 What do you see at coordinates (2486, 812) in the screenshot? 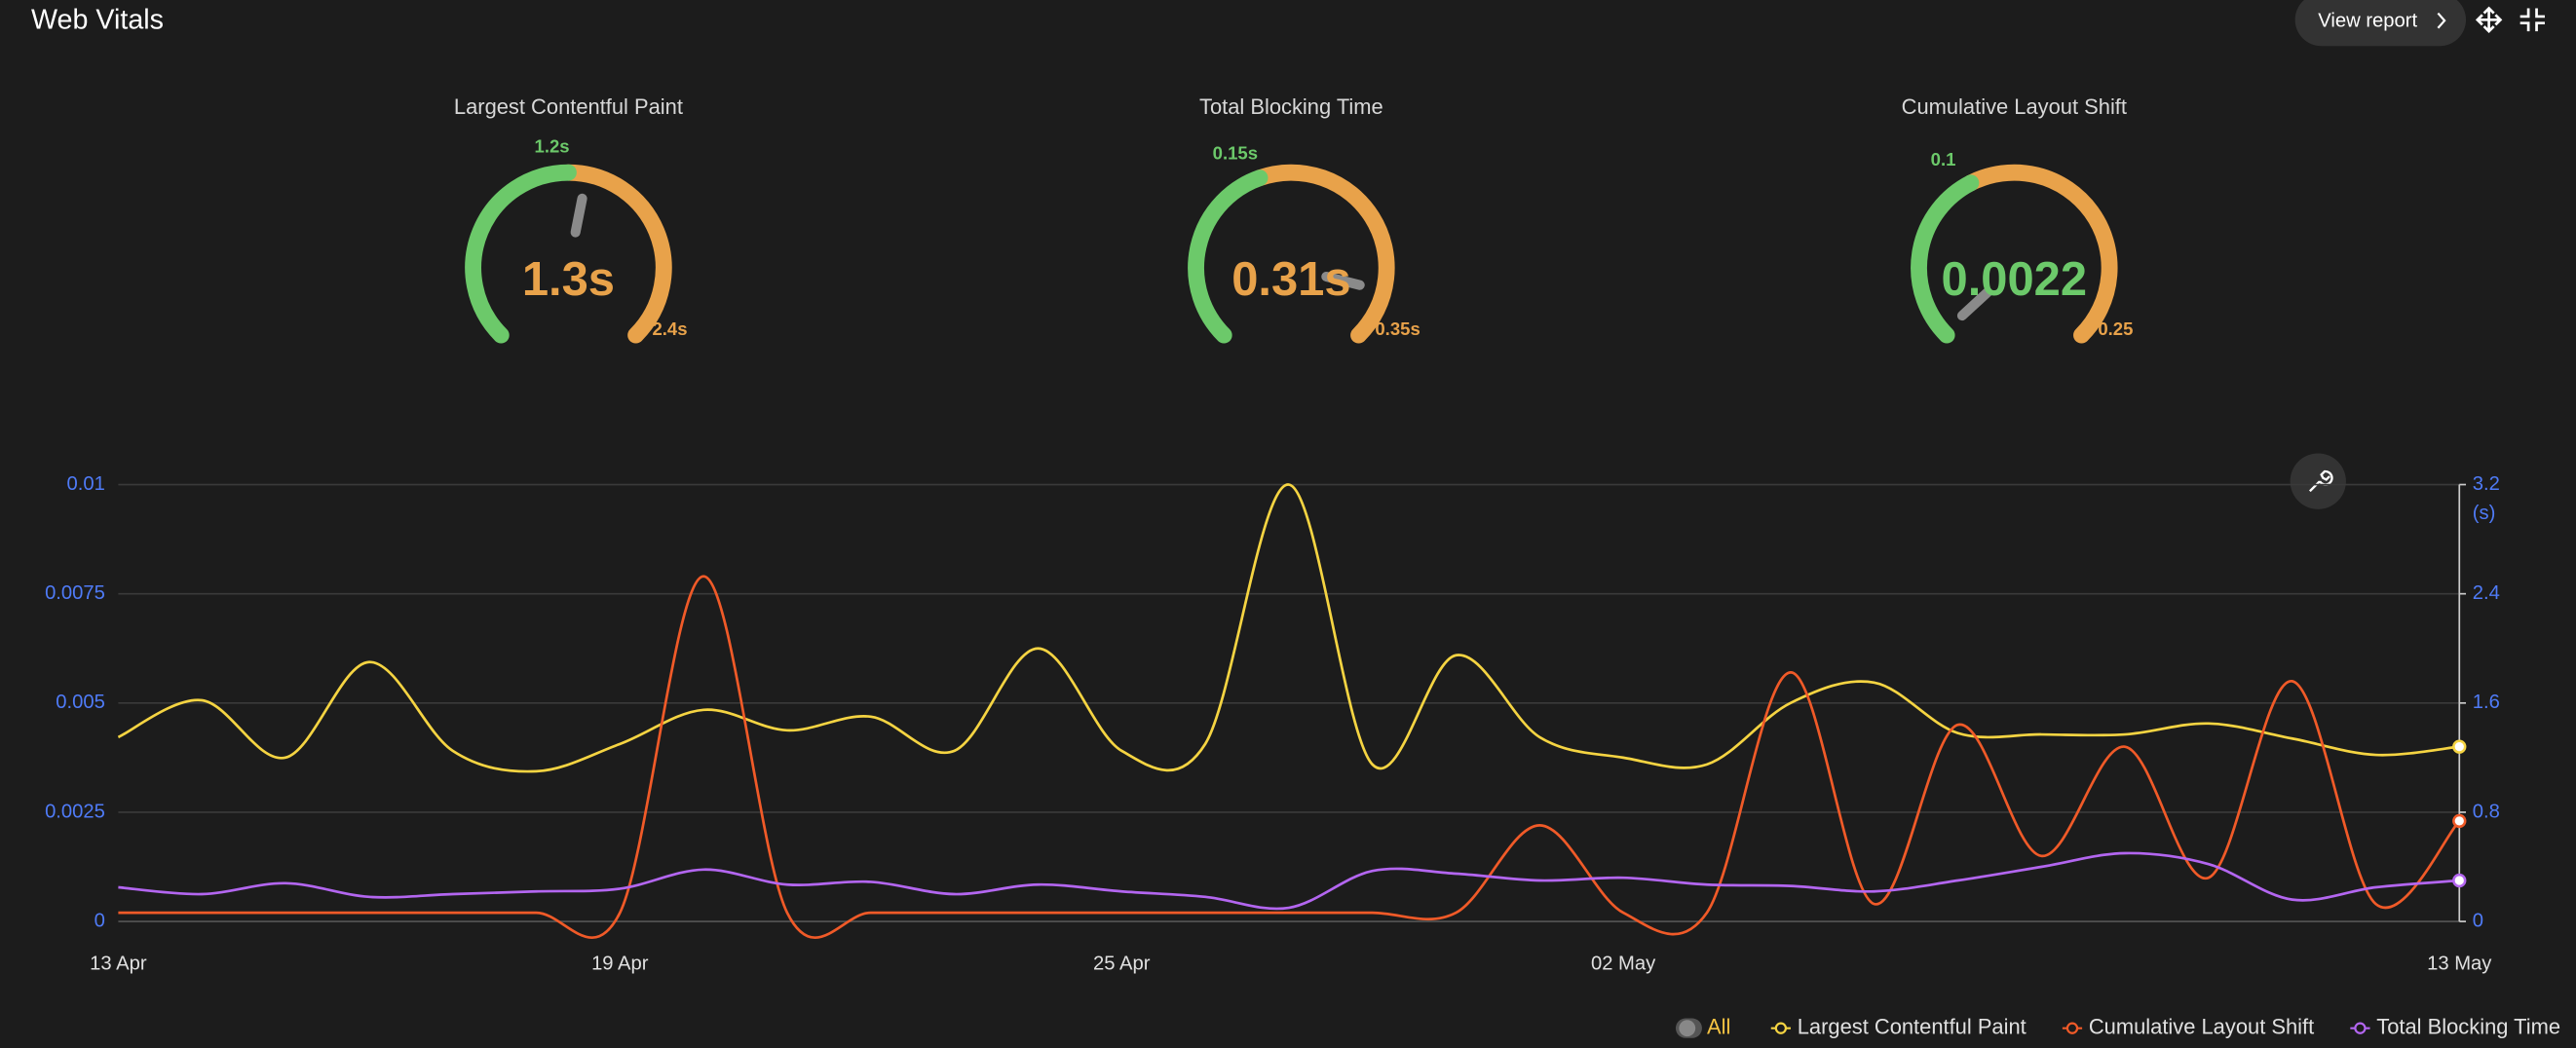
I see `y2-tick-label: 0.8` at bounding box center [2486, 812].